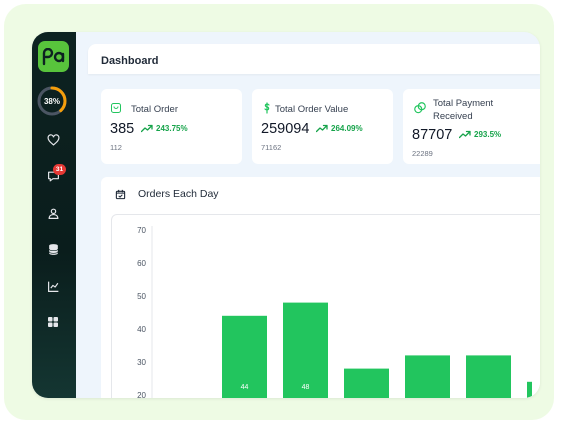 The width and height of the screenshot is (562, 425). Describe the element at coordinates (59, 169) in the screenshot. I see `notification-badge: 31` at that location.